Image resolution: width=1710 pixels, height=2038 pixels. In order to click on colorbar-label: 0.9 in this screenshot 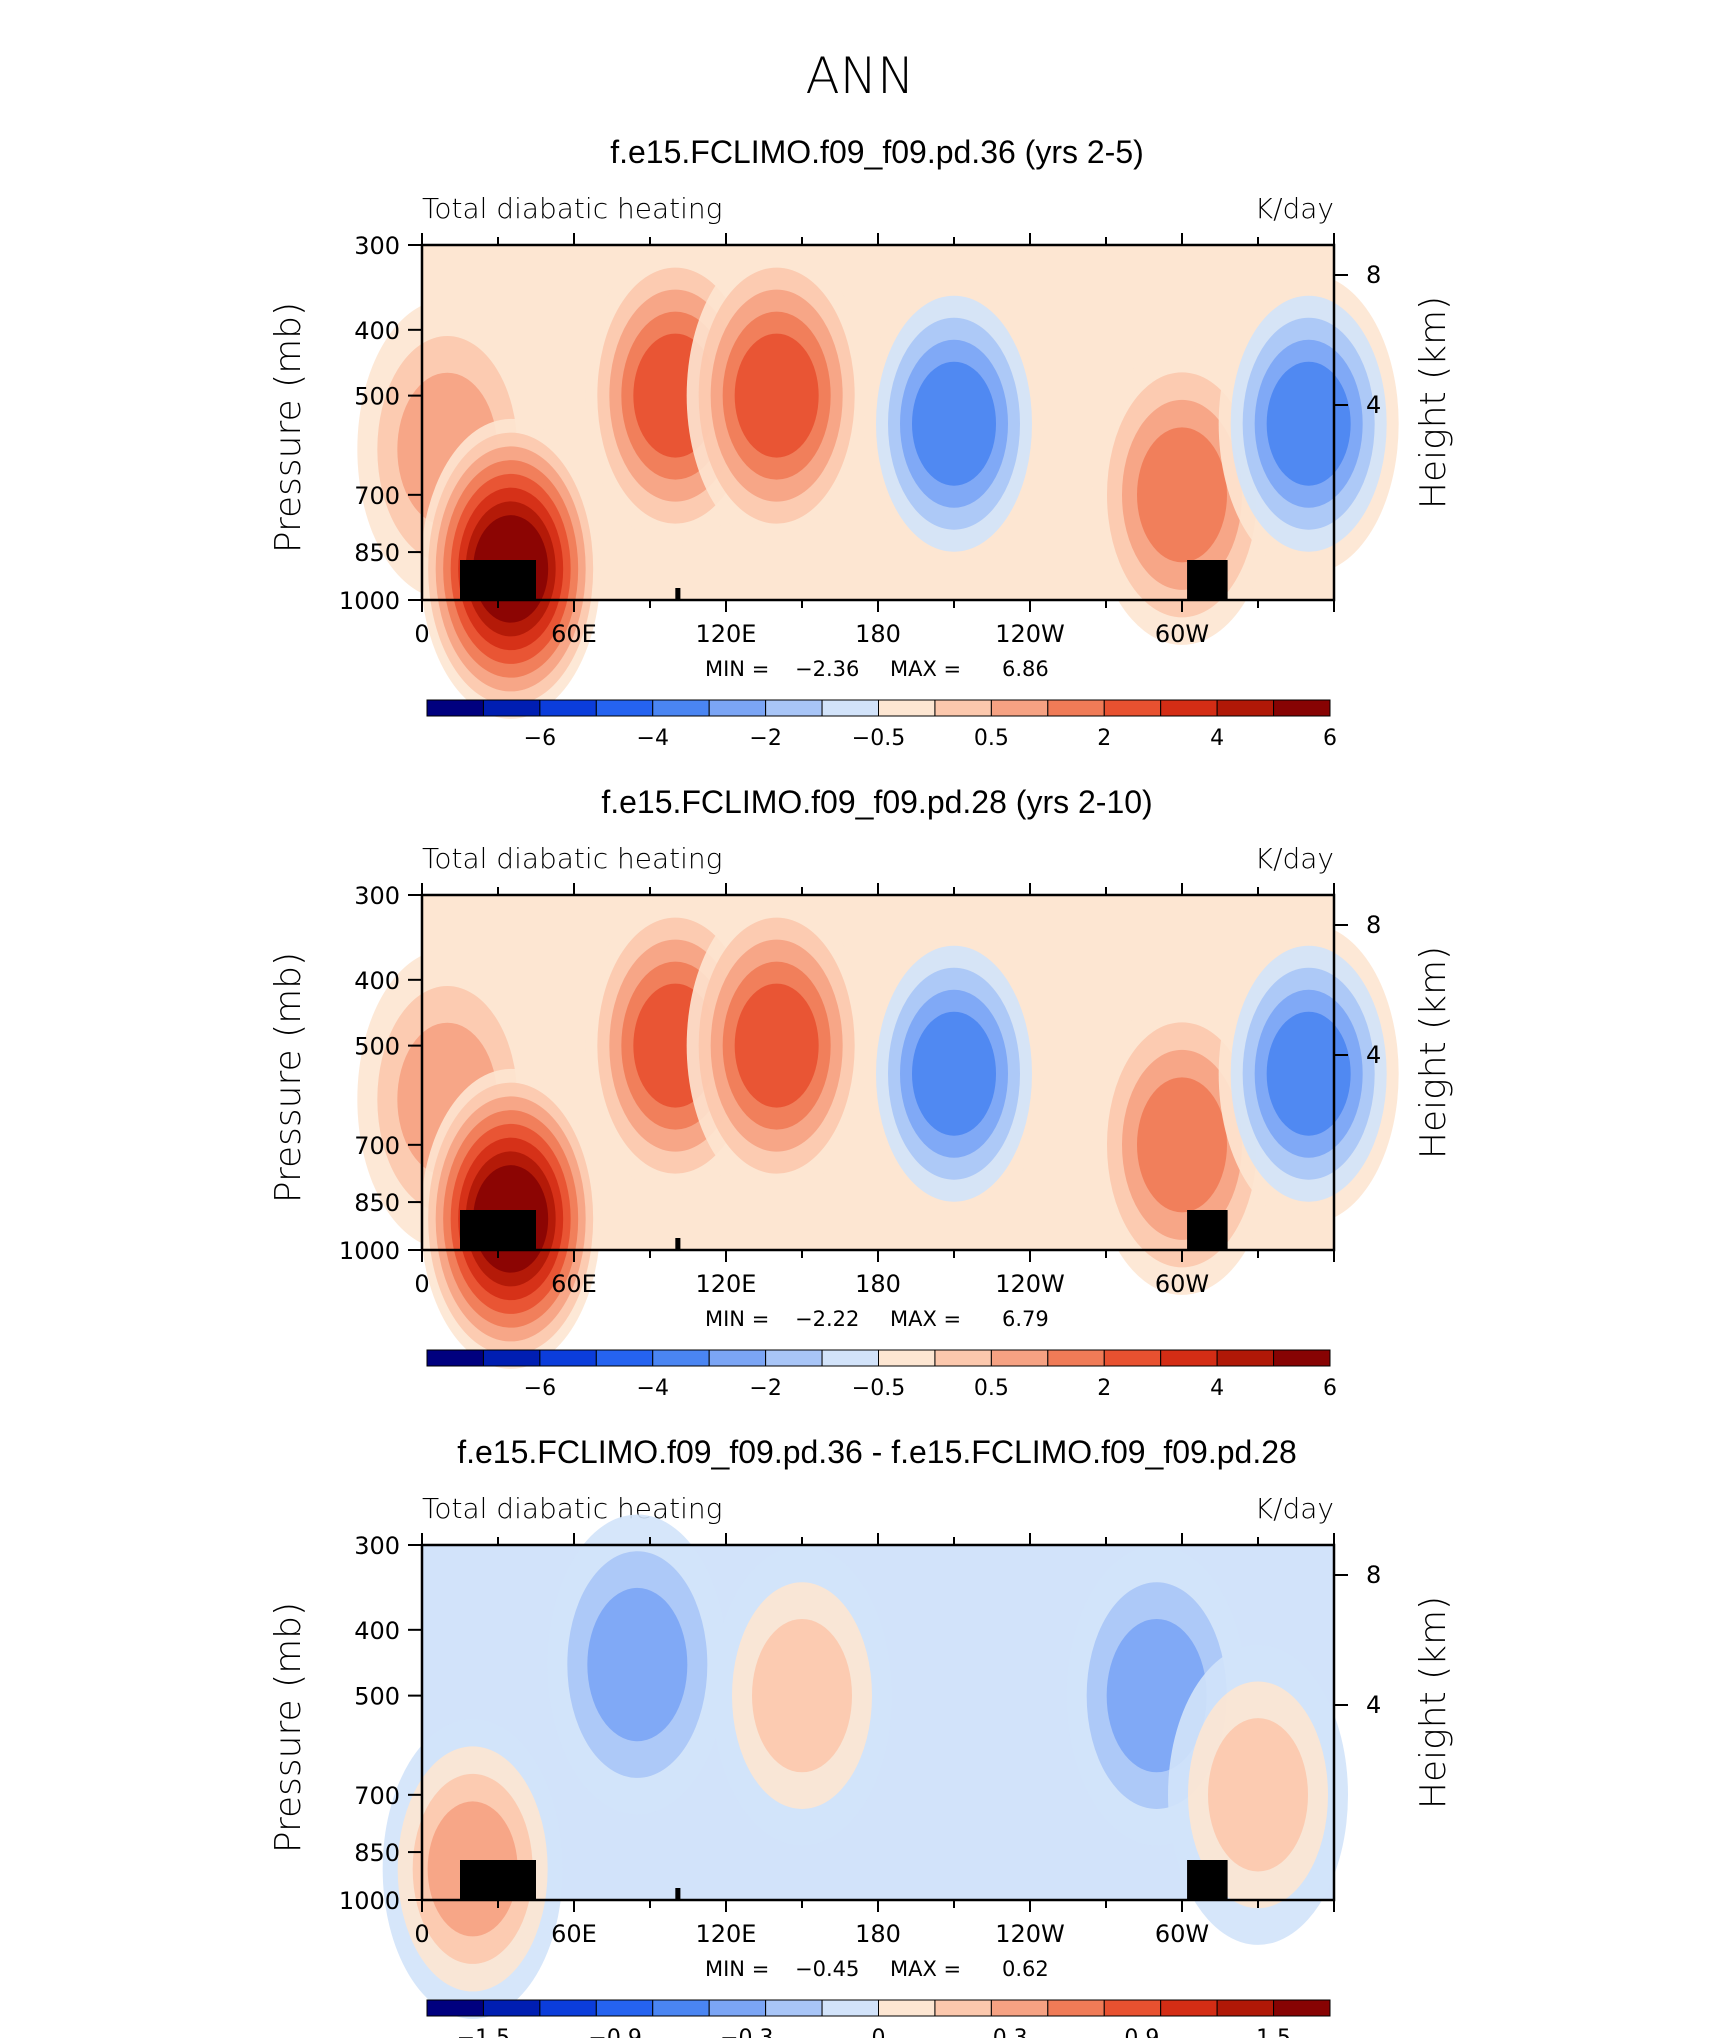, I will do `click(1141, 2032)`.